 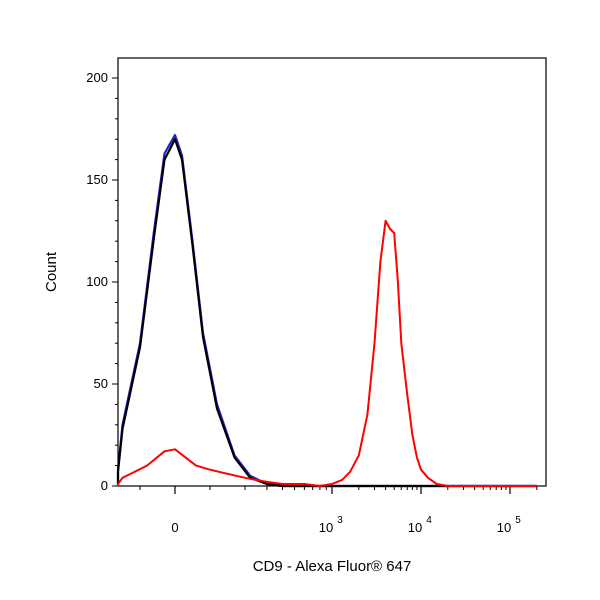 I want to click on y-tick-label: 100, so click(x=97, y=281).